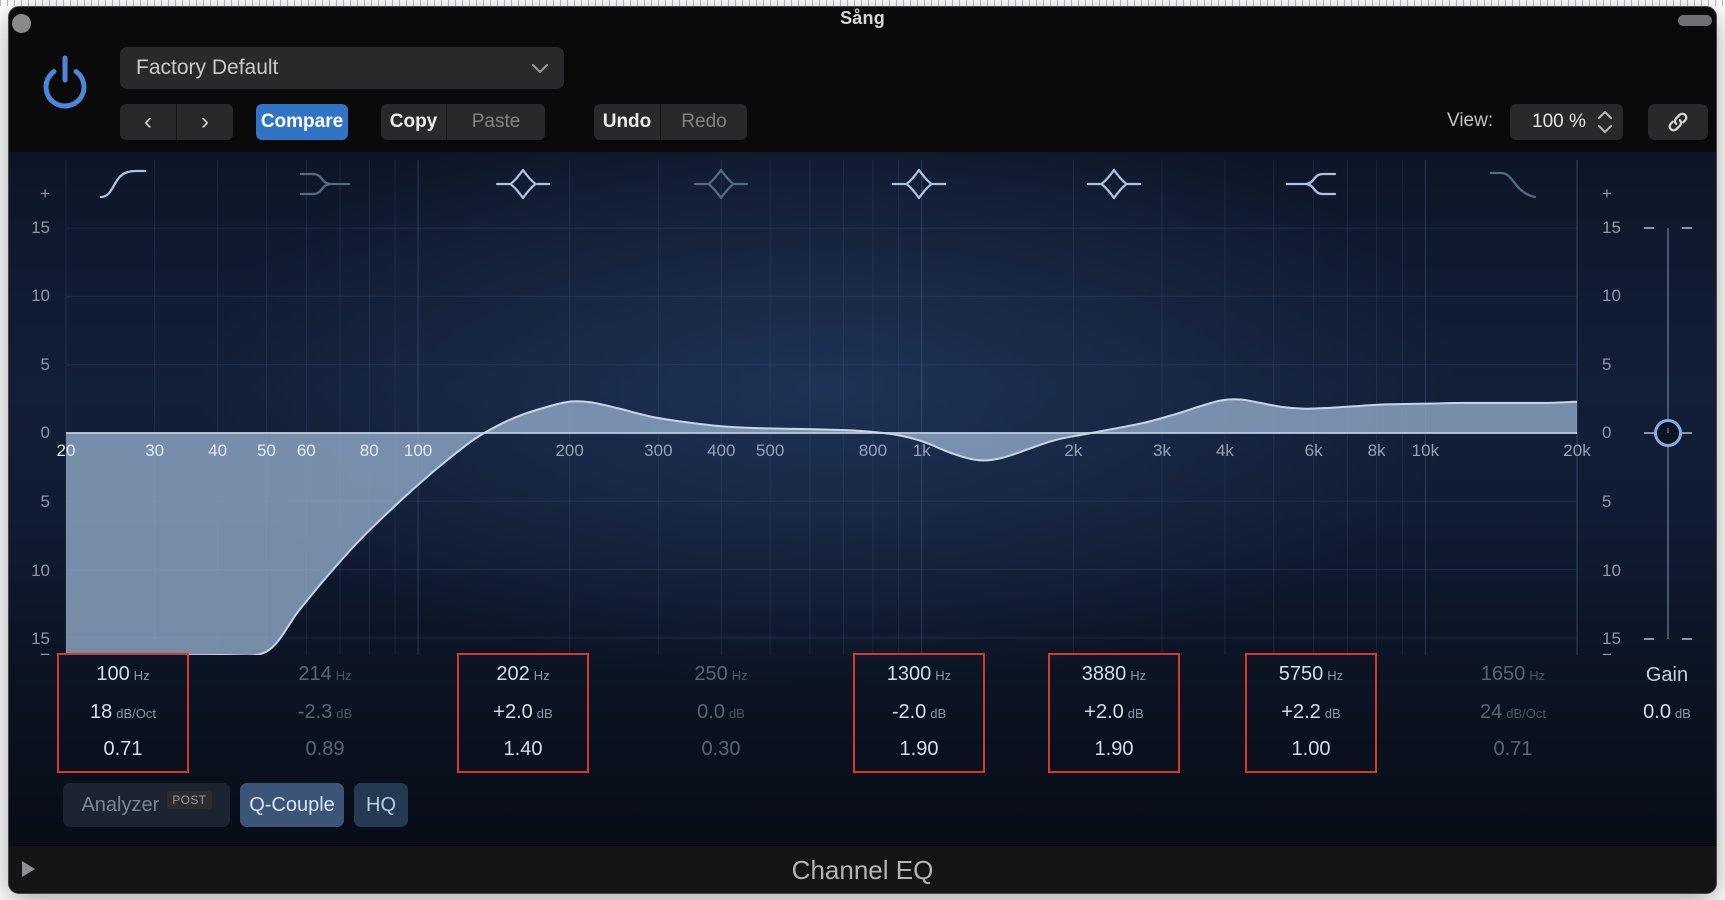 The image size is (1725, 900). I want to click on window-minimize-button, so click(1695, 20).